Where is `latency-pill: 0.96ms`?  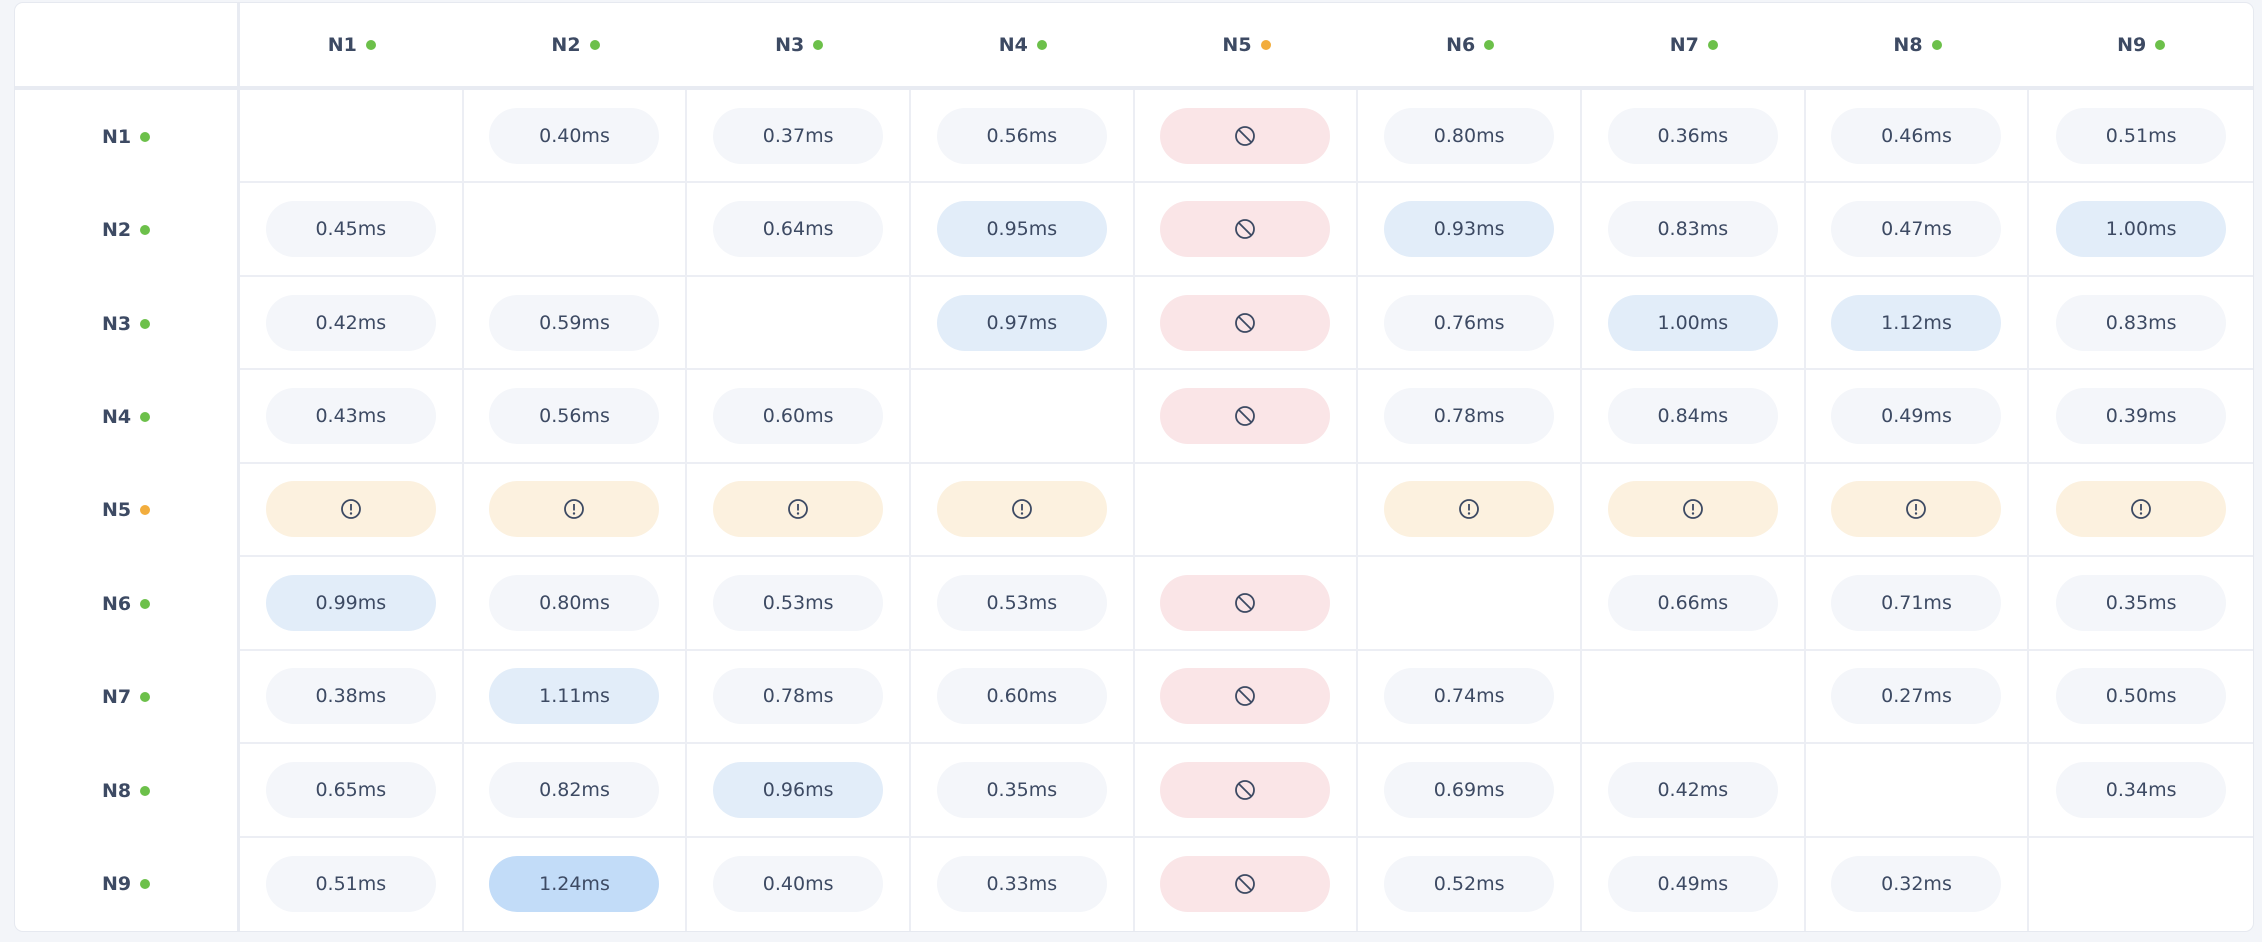 latency-pill: 0.96ms is located at coordinates (798, 789).